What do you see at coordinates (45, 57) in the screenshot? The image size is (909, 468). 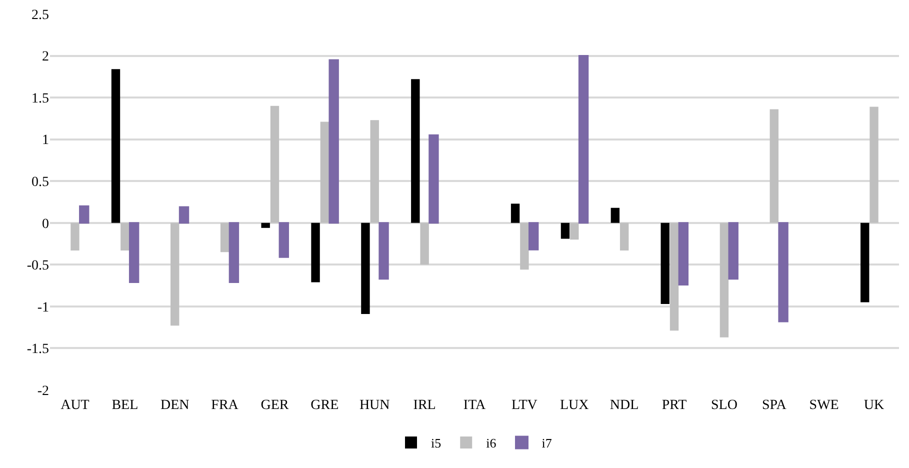 I see `y-tick-label: 2` at bounding box center [45, 57].